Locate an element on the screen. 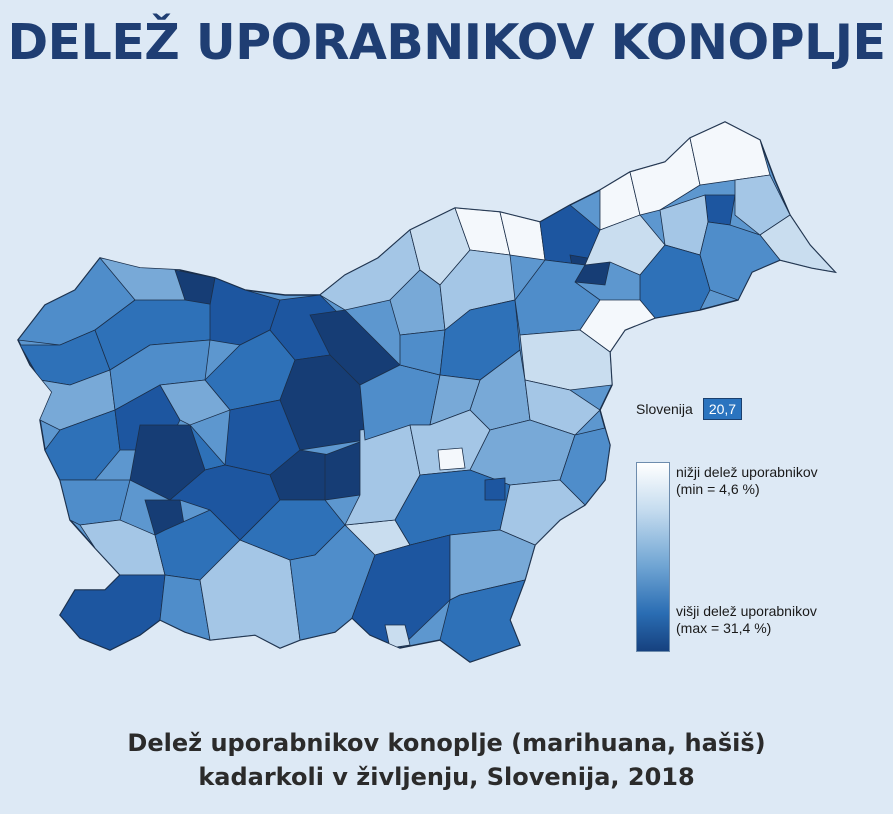  national-average: Slovenija 20,7 is located at coordinates (689, 409).